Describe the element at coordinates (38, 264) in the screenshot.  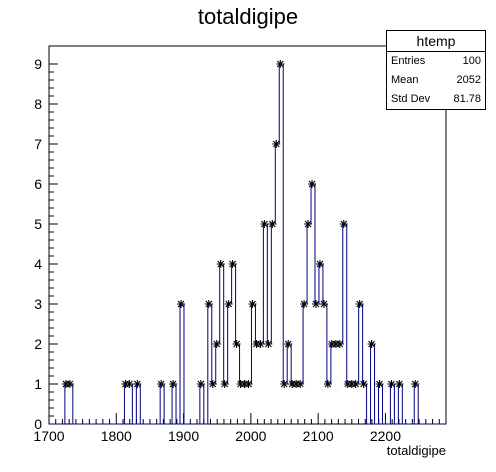
I see `y-tick-label: 4` at that location.